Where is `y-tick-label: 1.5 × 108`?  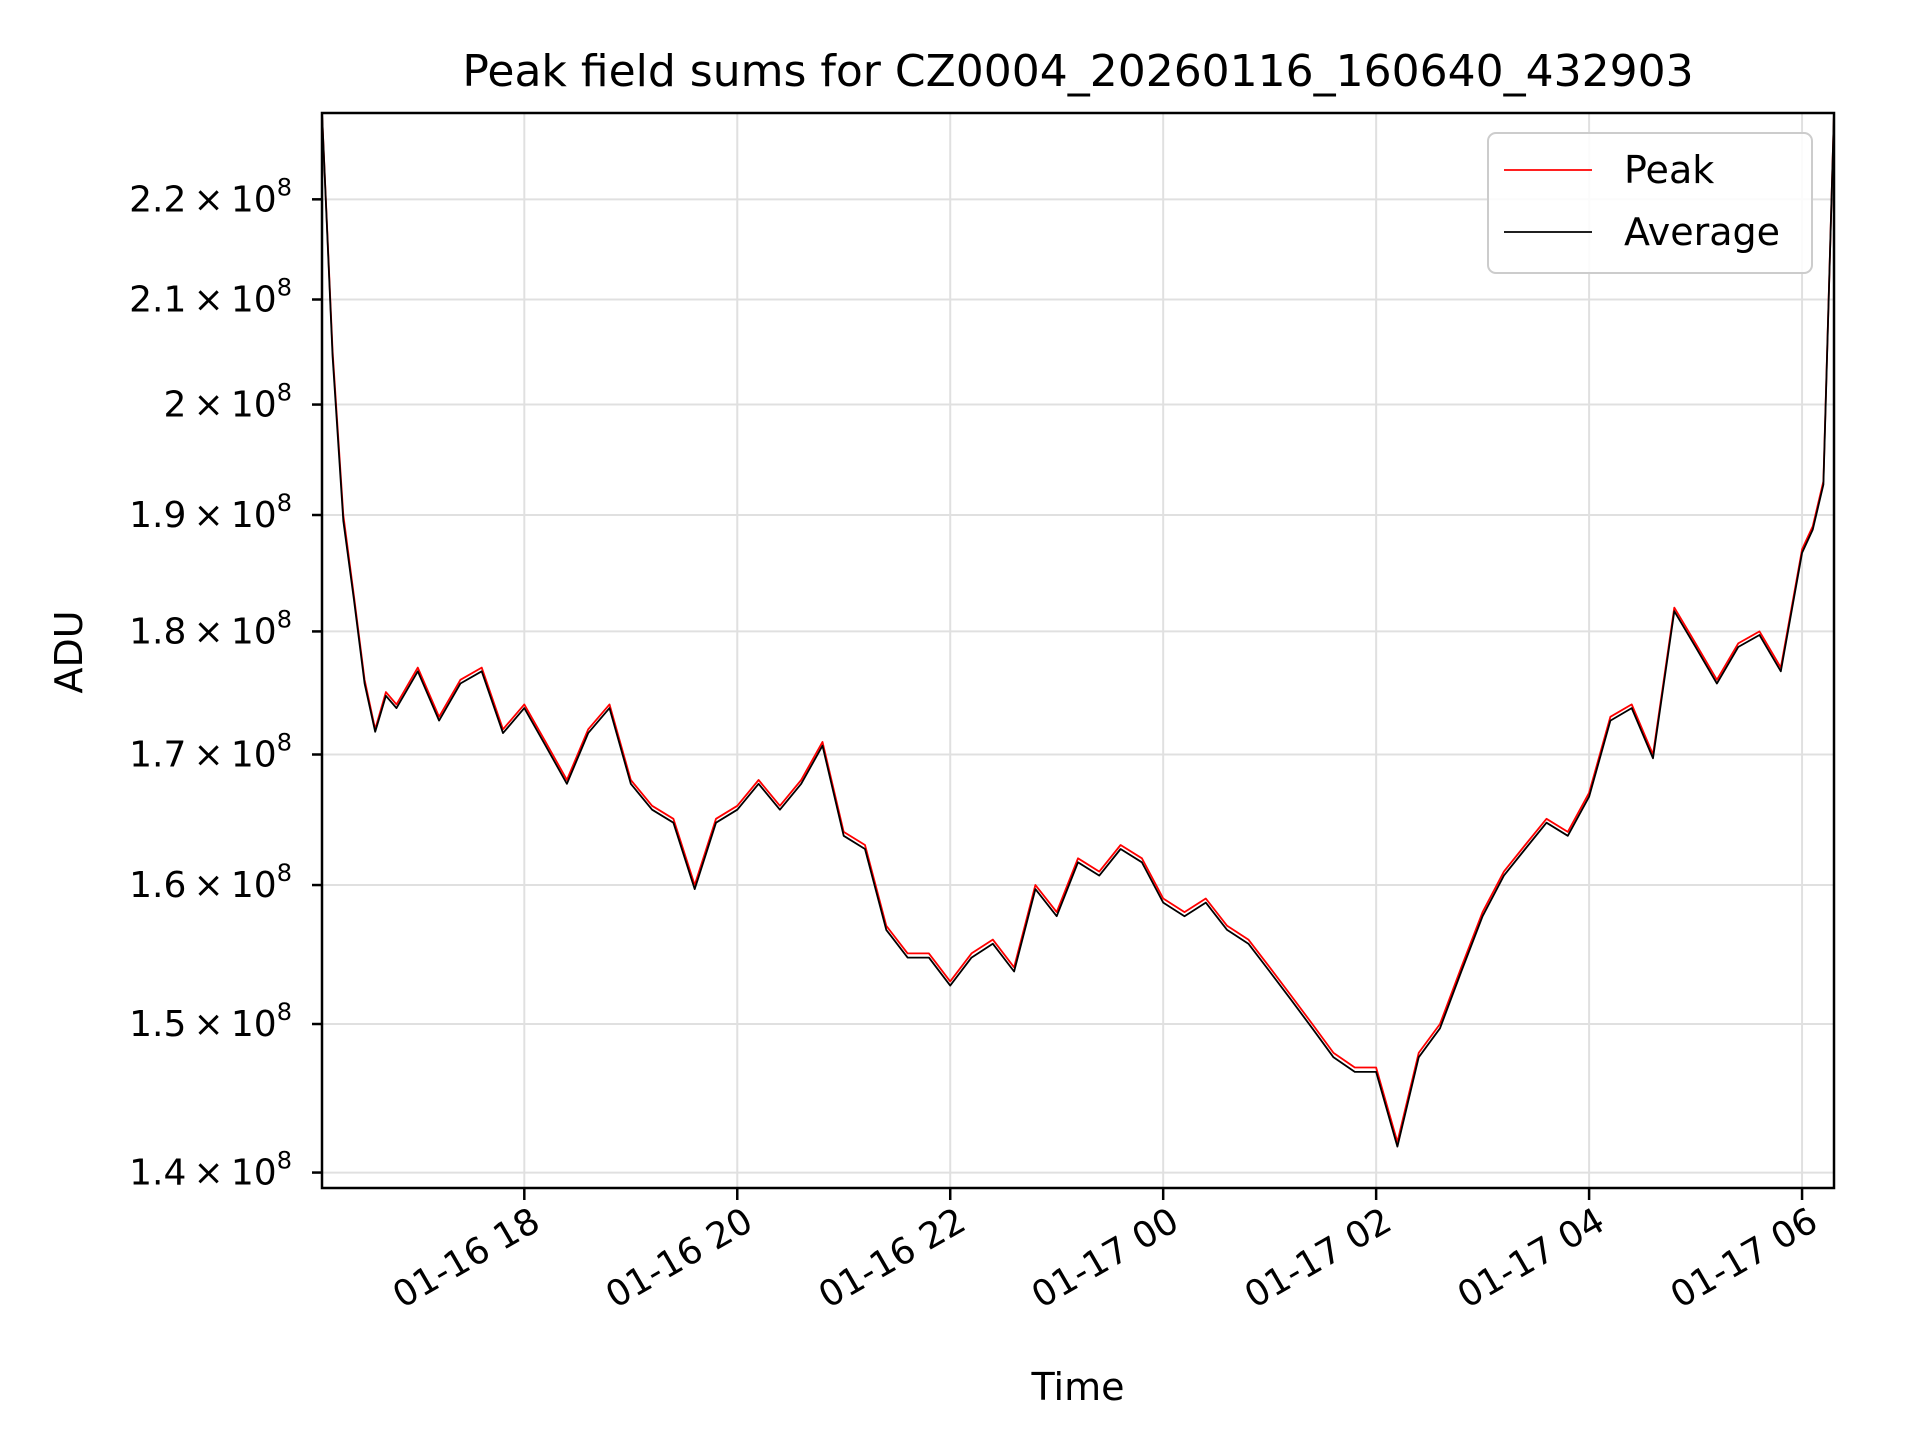
y-tick-label: 1.5 × 108 is located at coordinates (210, 1021).